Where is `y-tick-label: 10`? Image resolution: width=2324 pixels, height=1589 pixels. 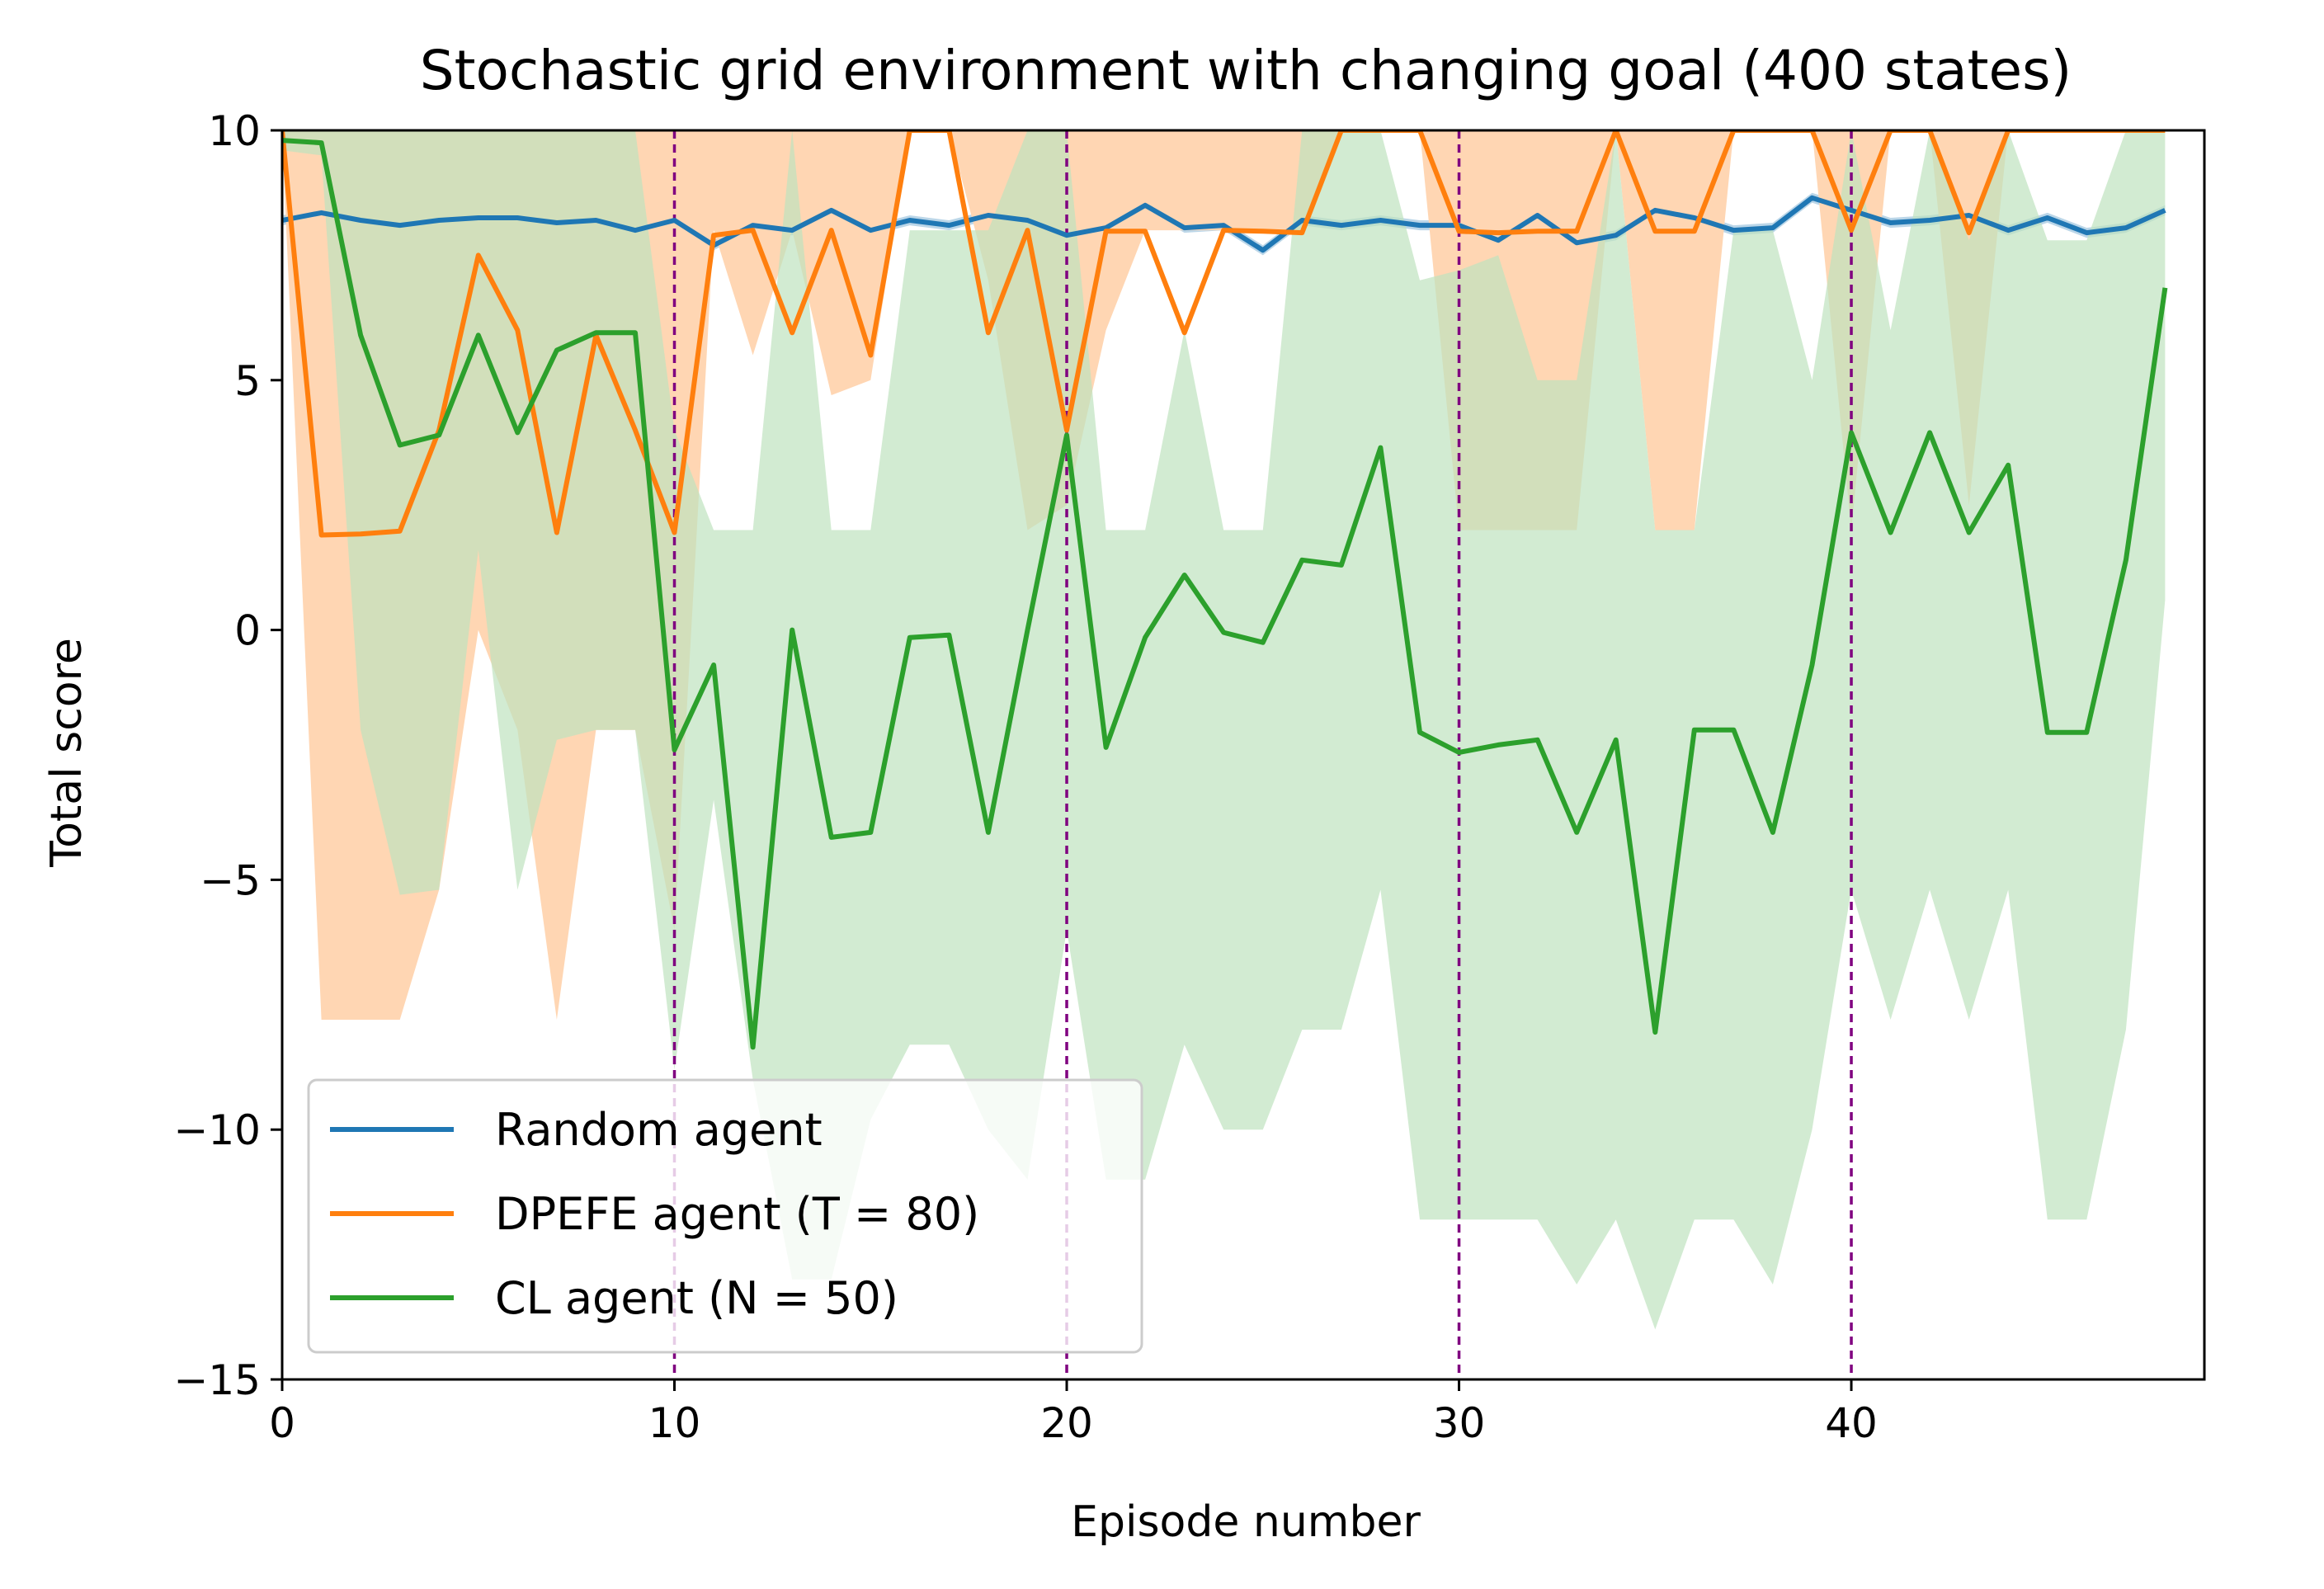
y-tick-label: 10 is located at coordinates (234, 131).